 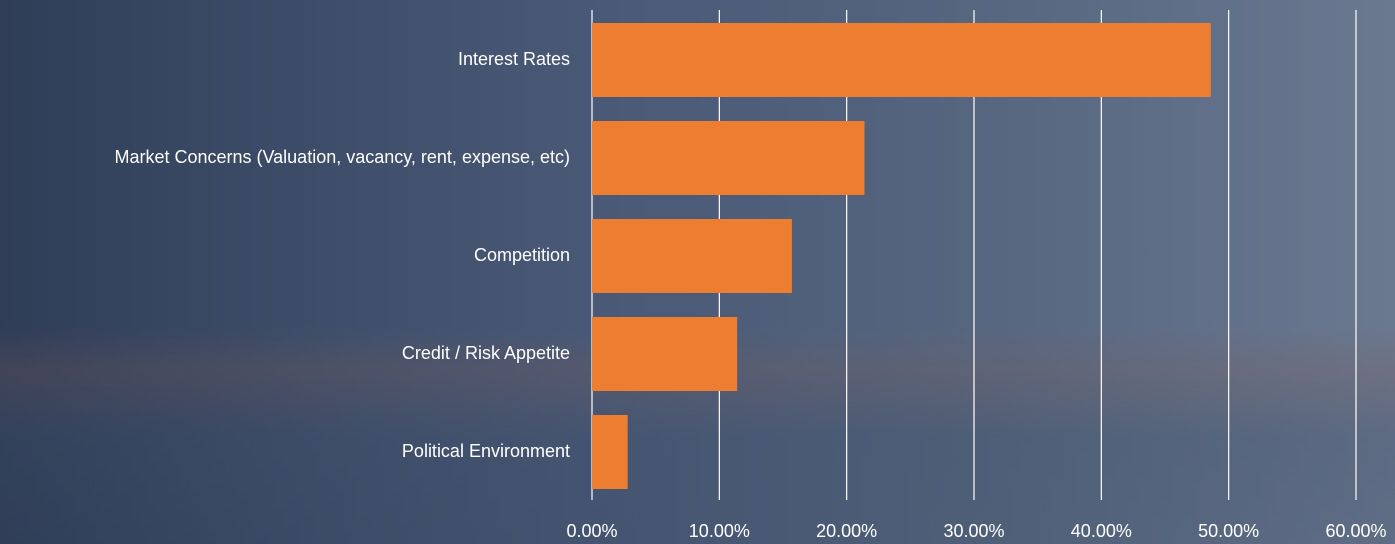 I want to click on x-tick-label: 20.00%, so click(x=846, y=531).